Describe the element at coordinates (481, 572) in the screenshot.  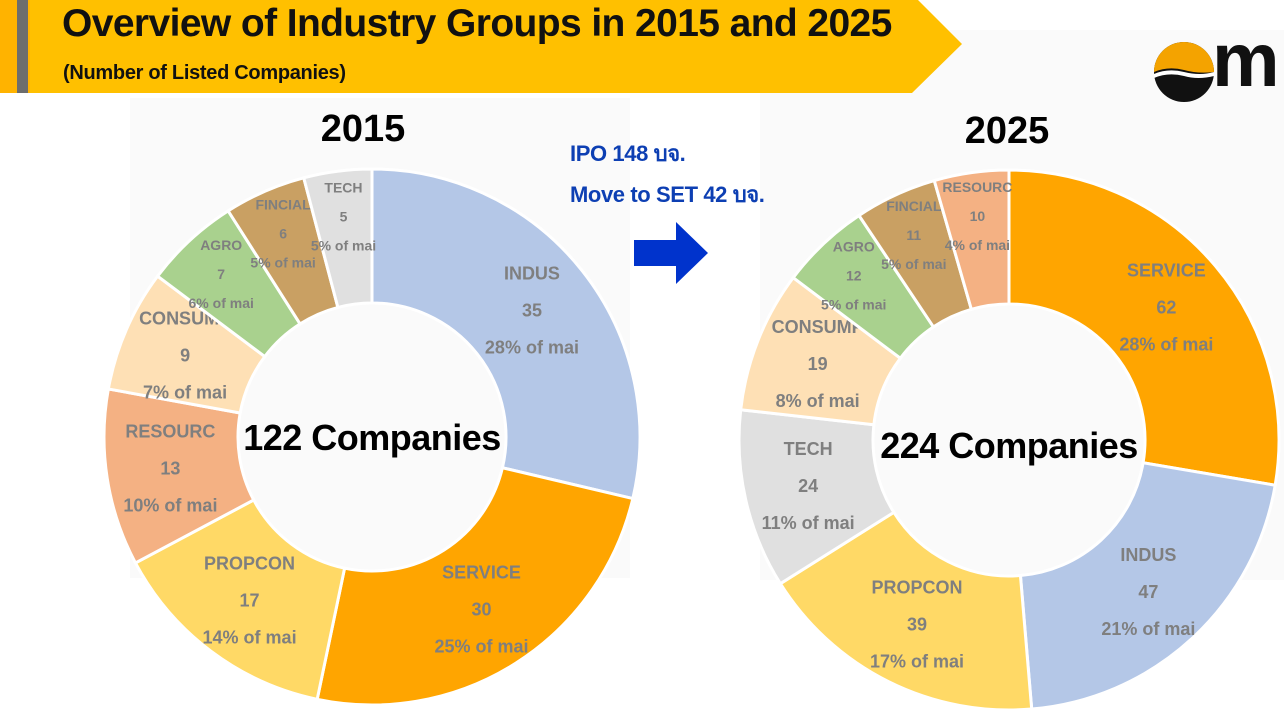
I see `slice-label-name-2015-service: SERVICE` at that location.